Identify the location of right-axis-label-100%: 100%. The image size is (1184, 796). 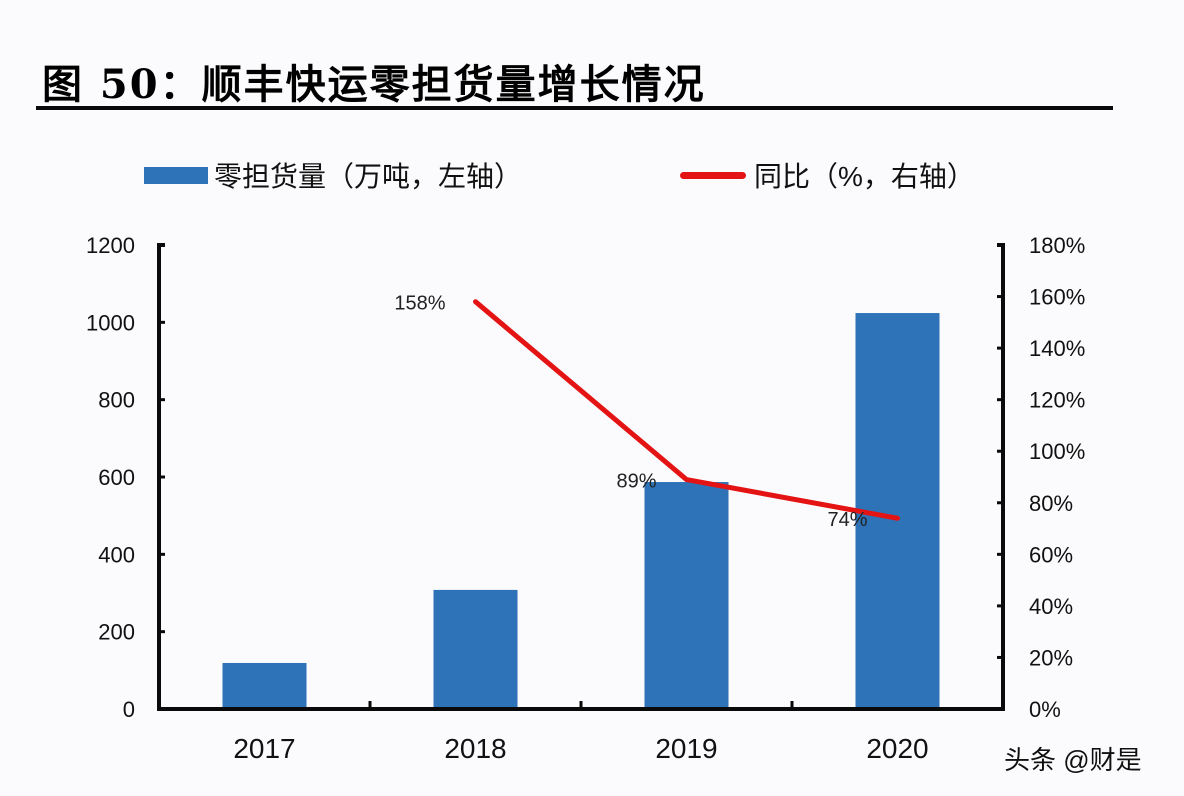
(1057, 451).